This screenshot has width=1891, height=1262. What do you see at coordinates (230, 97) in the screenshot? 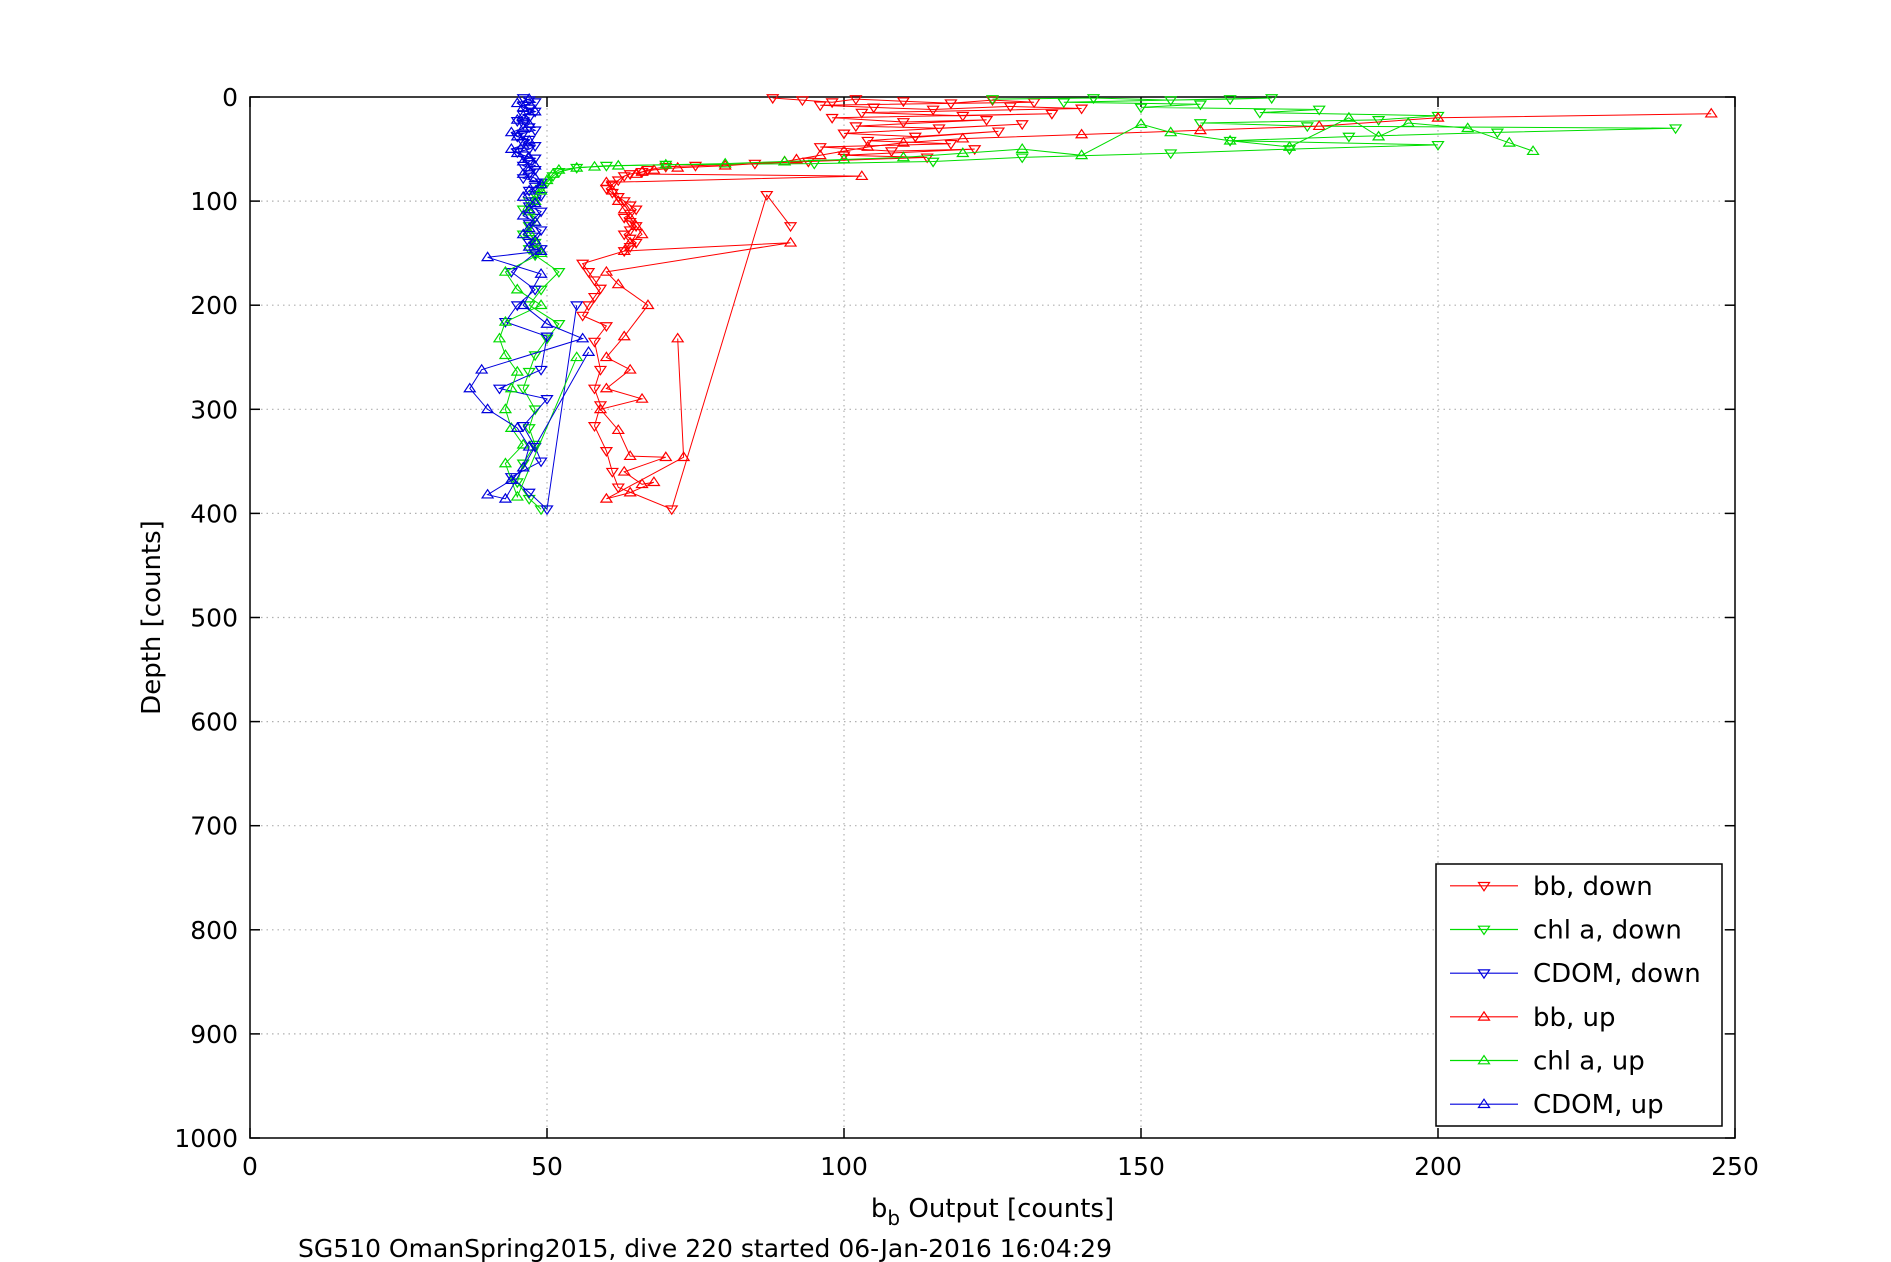
I see `y-tick-label: 0` at bounding box center [230, 97].